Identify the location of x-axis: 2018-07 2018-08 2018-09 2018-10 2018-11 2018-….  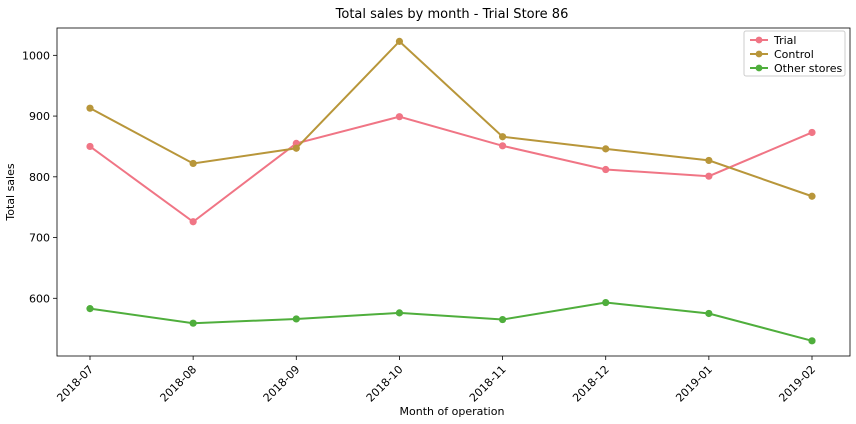
(436, 380).